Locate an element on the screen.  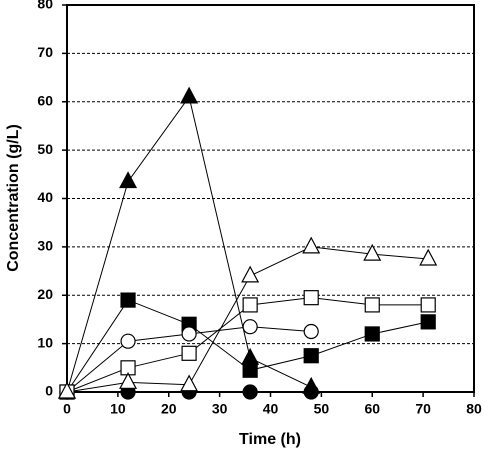
x-tick-label: 70 is located at coordinates (423, 409).